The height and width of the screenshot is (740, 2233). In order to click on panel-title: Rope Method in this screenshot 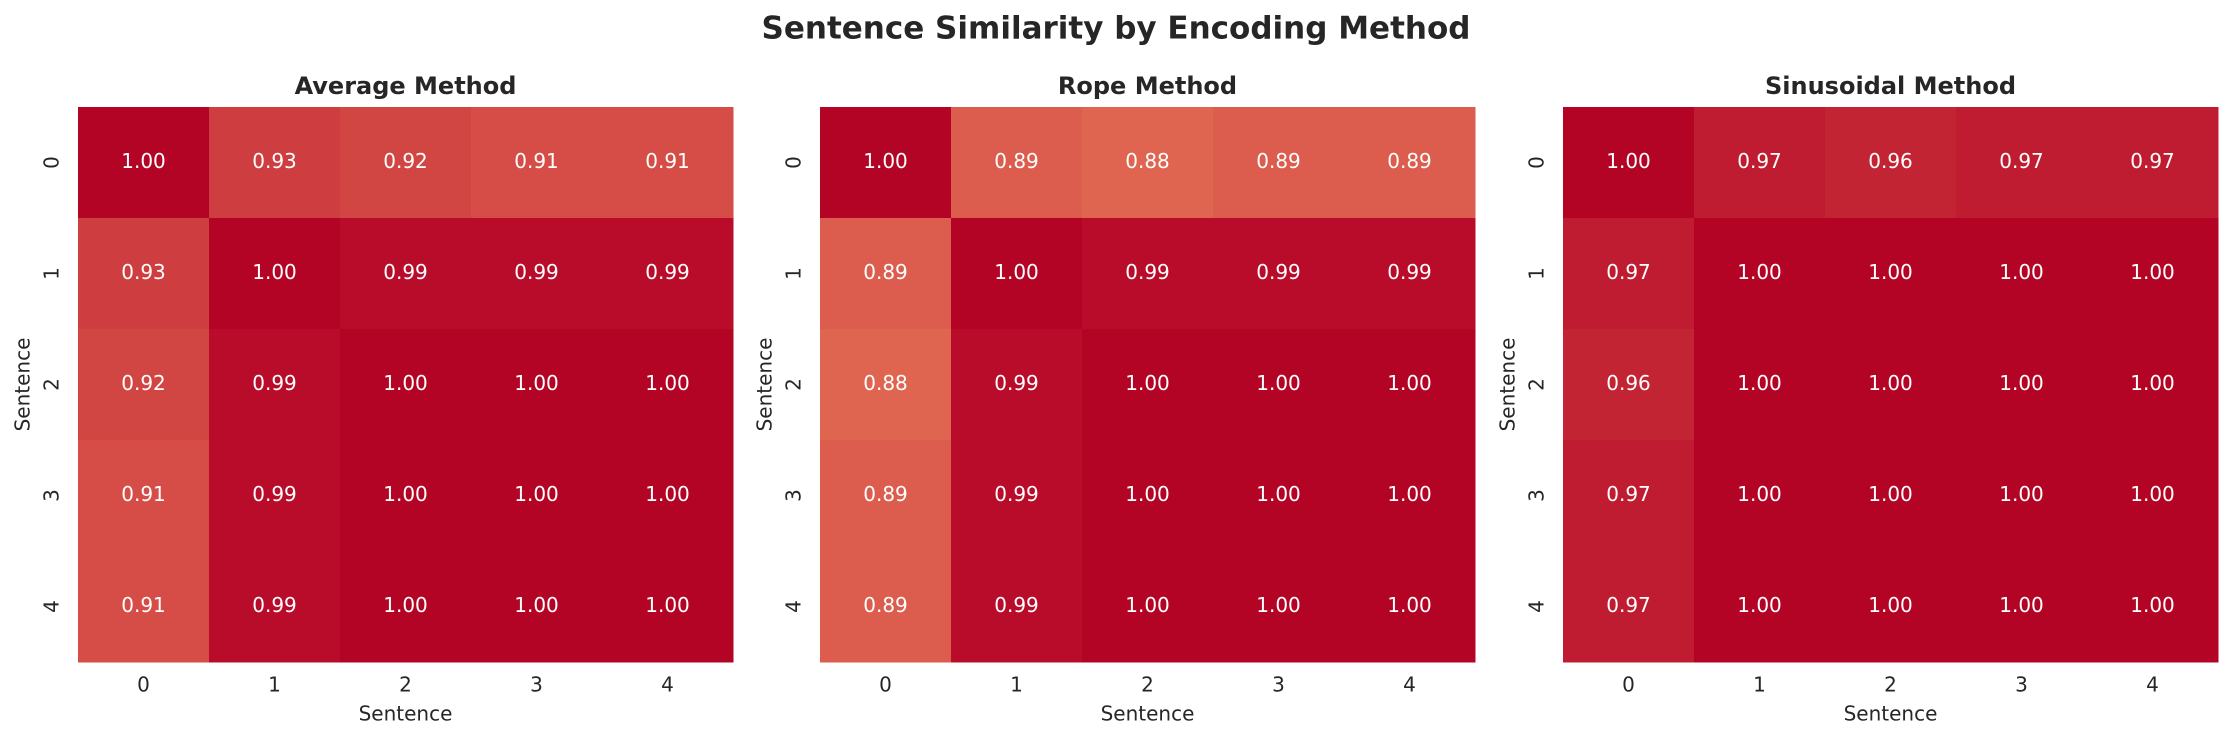, I will do `click(1147, 86)`.